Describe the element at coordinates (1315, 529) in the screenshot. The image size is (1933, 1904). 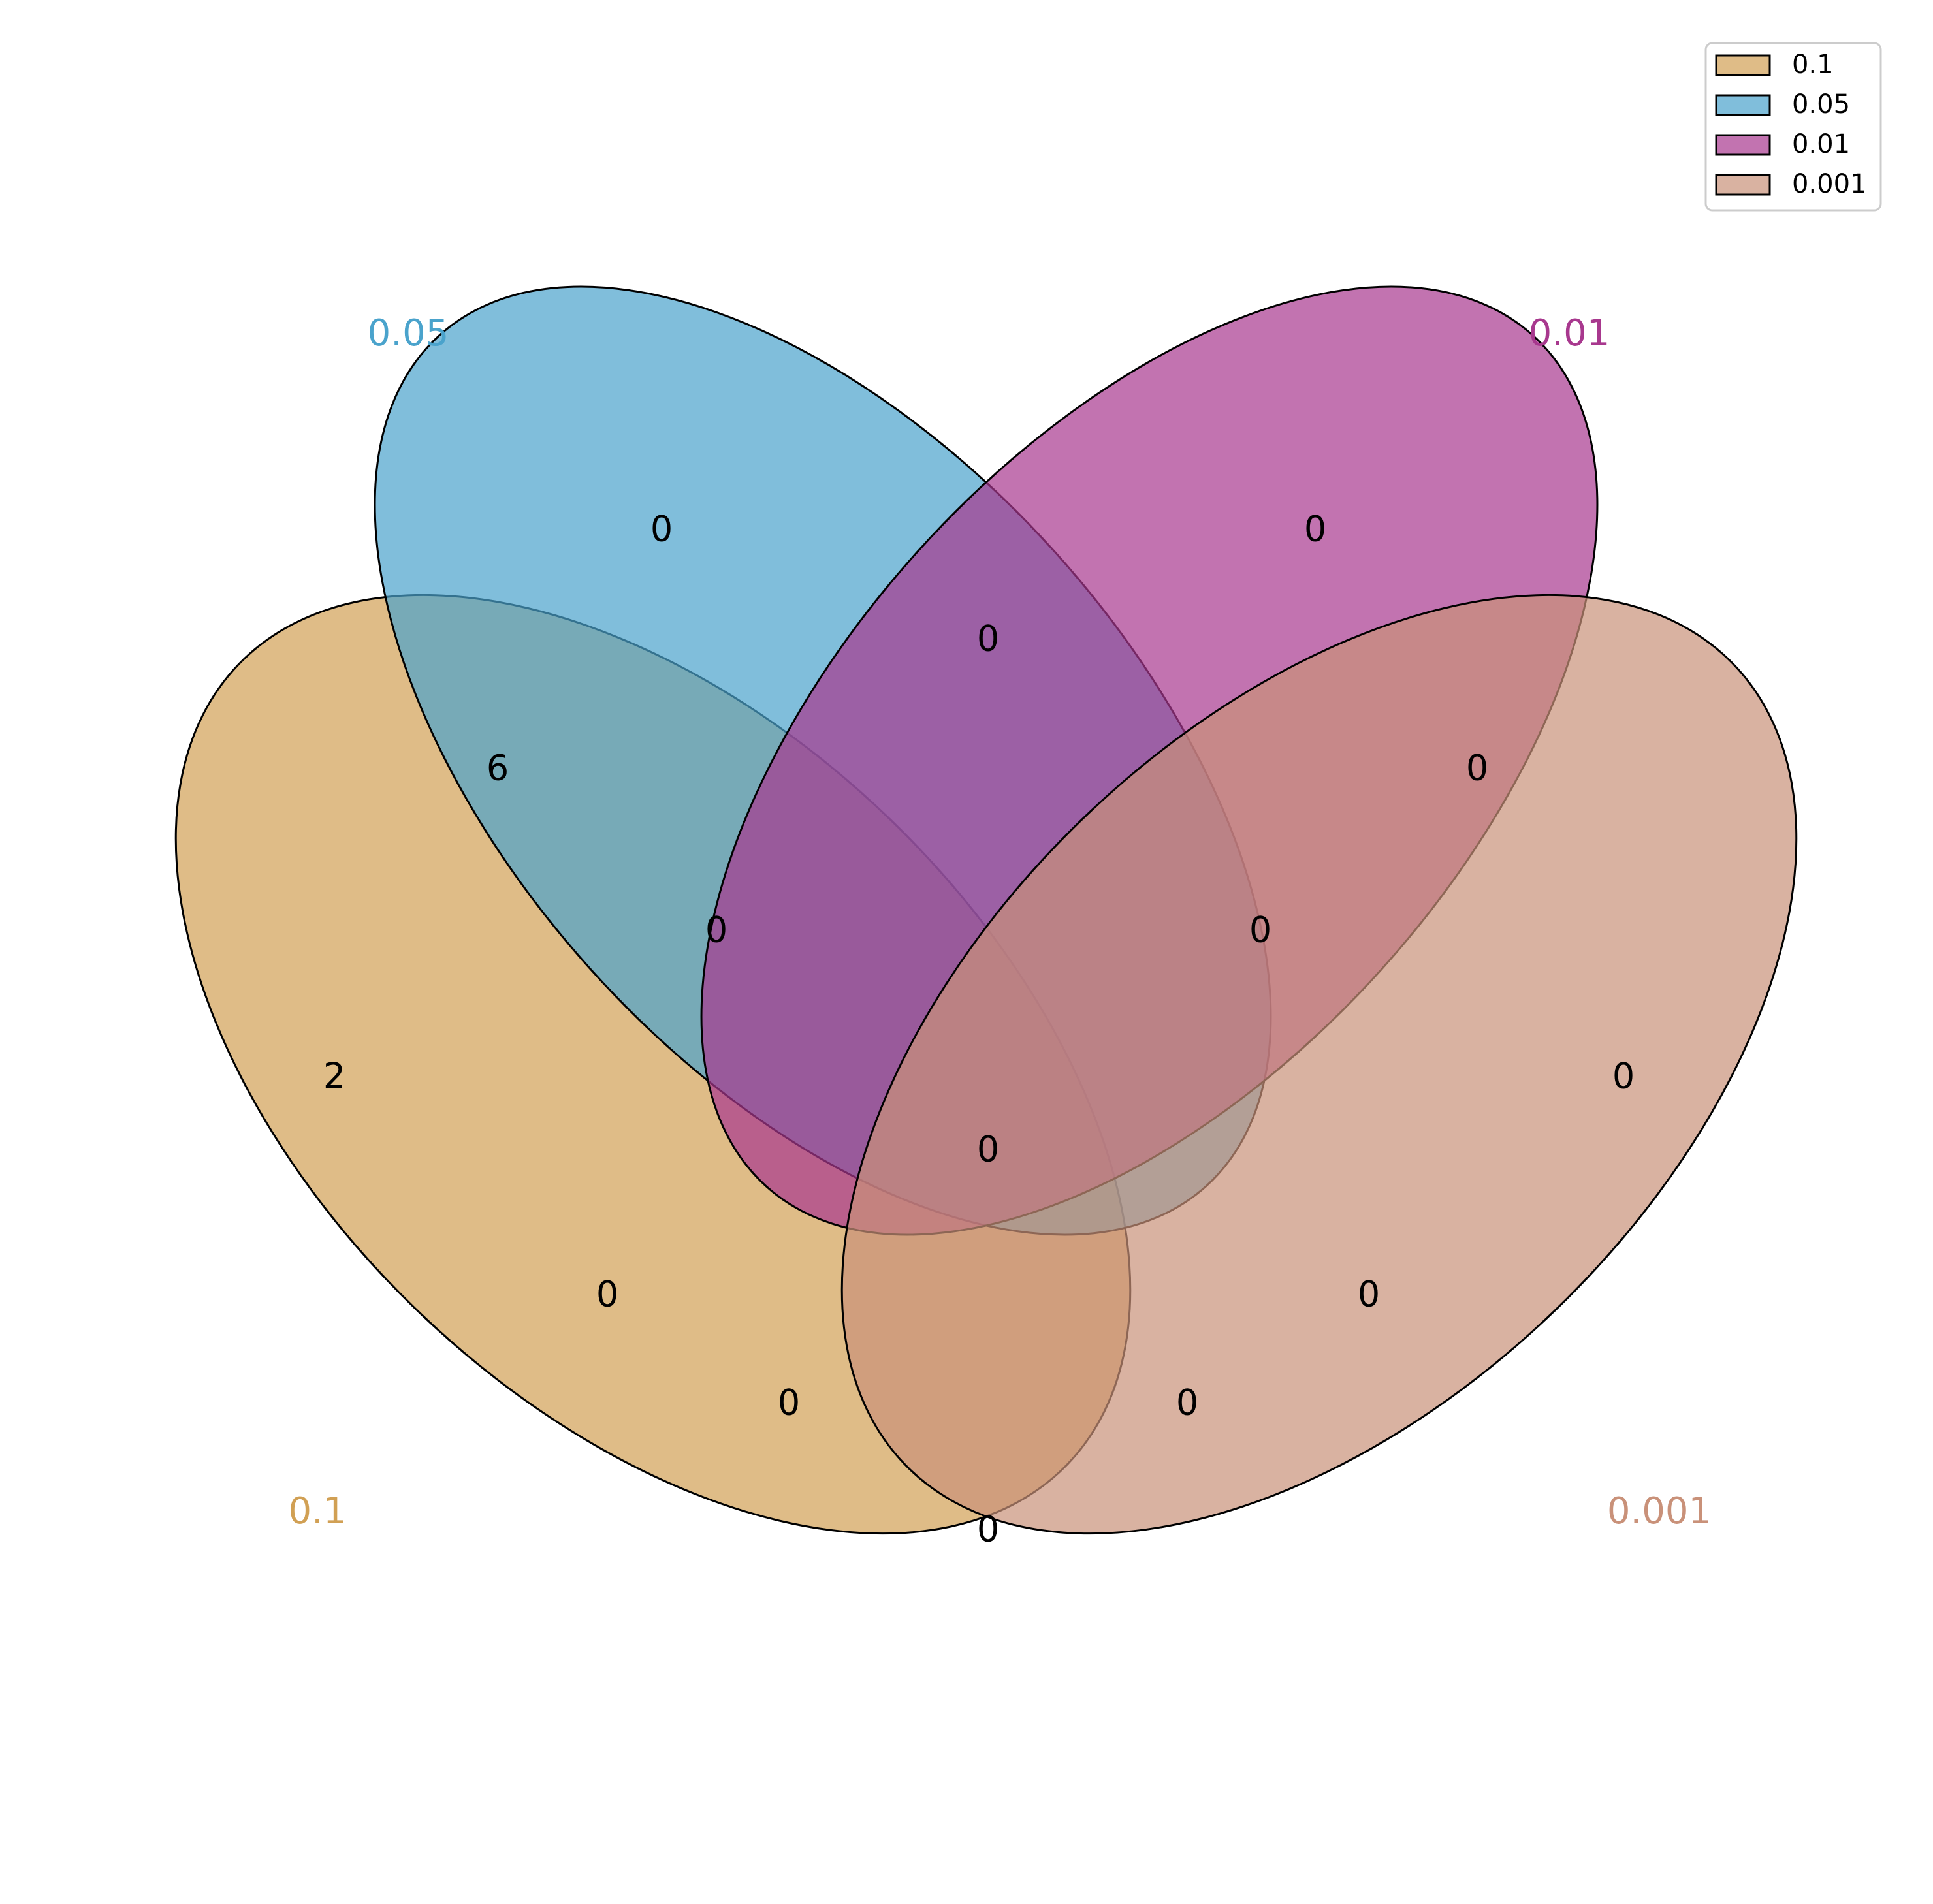
I see `count-only-0-01: 0` at that location.